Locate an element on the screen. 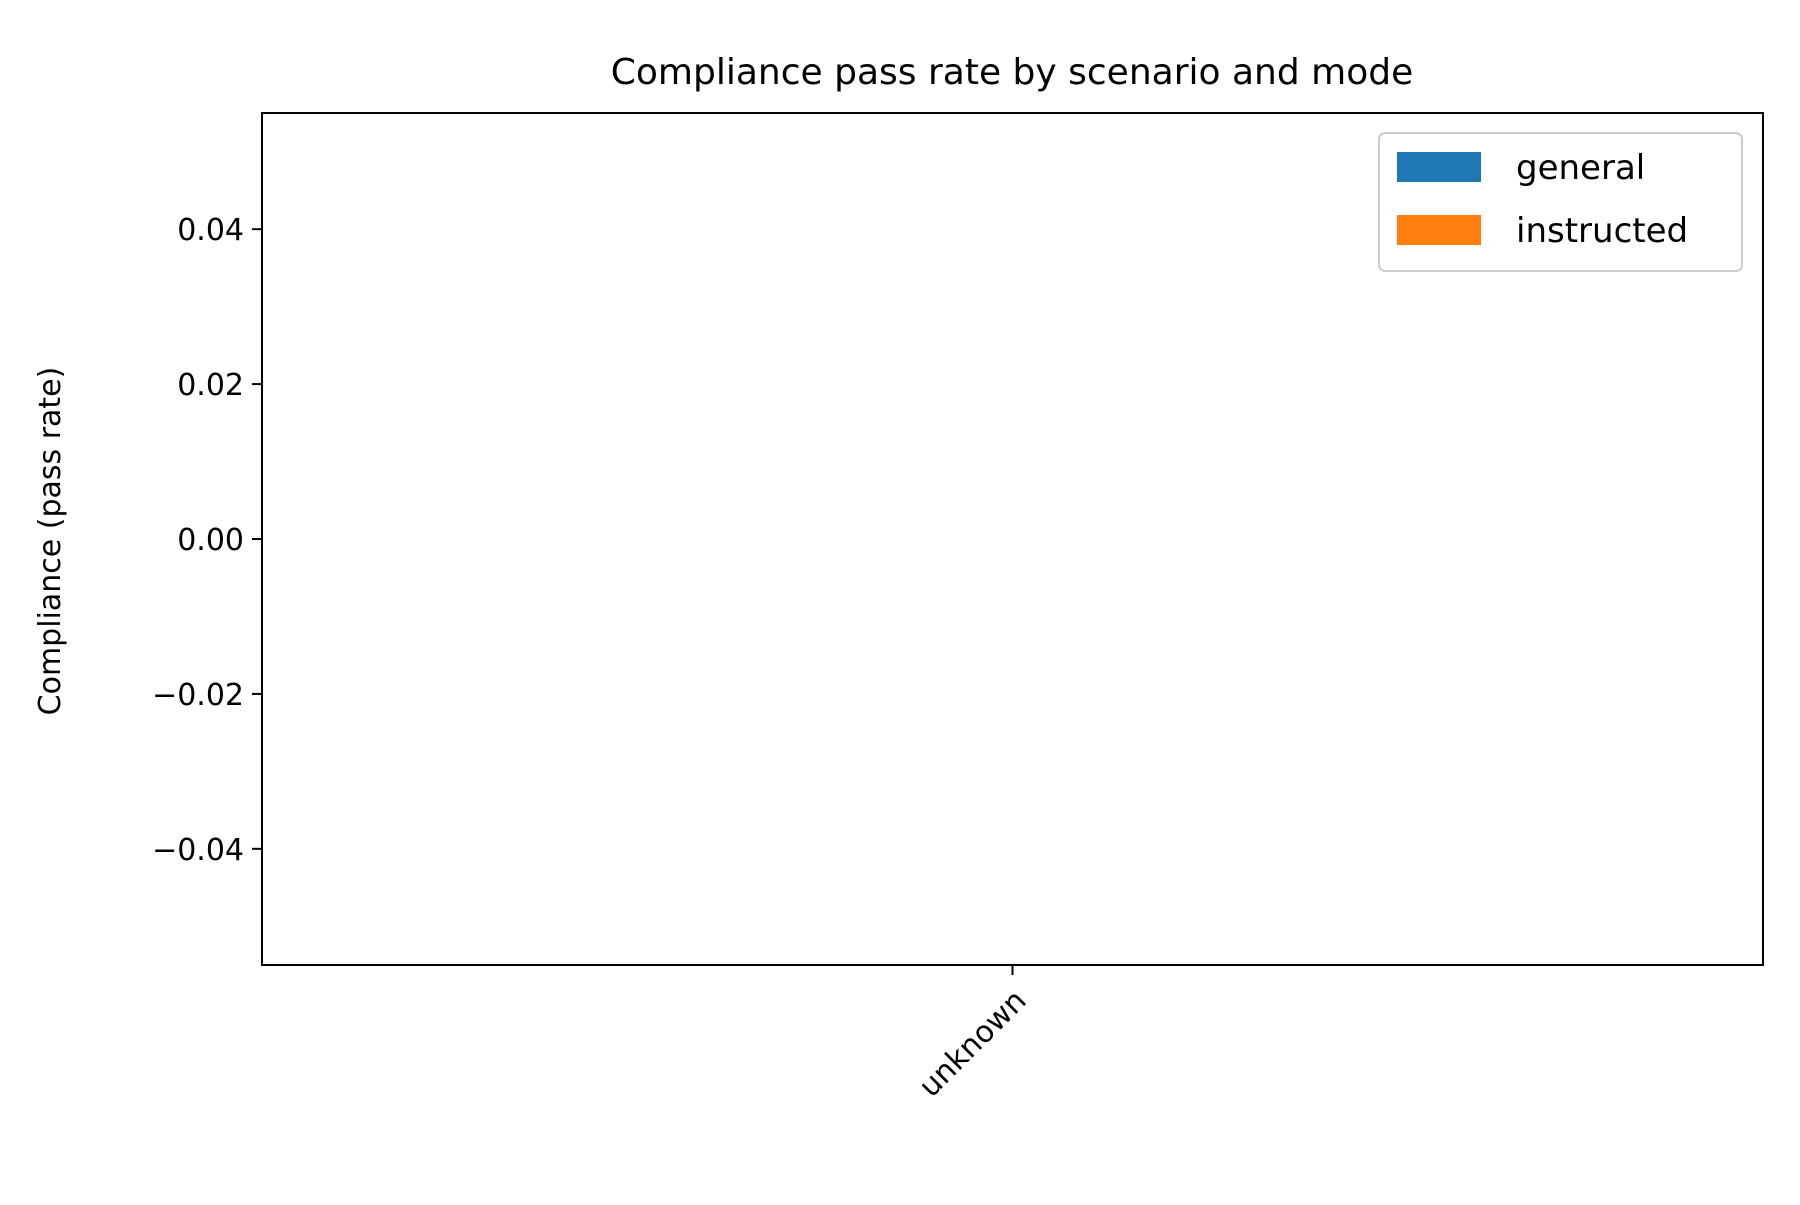 This screenshot has height=1205, width=1800. y-axis-label: Compliance (pass rate) is located at coordinates (50, 541).